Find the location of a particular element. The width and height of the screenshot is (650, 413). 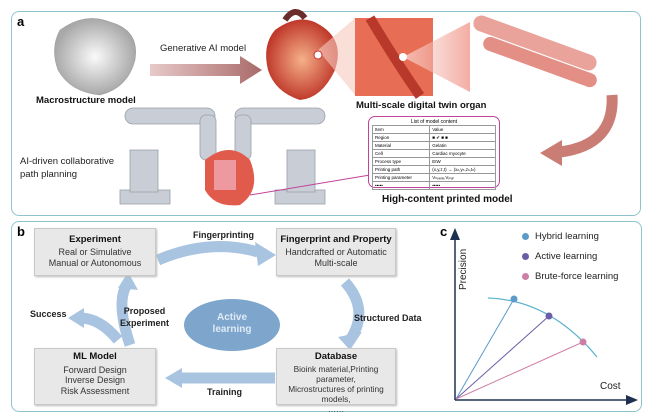

generative-arrow is located at coordinates (206, 70).